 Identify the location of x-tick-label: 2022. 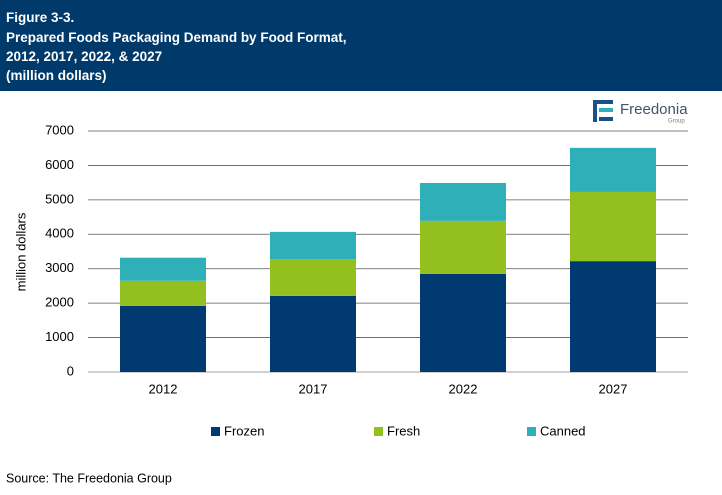
(463, 388).